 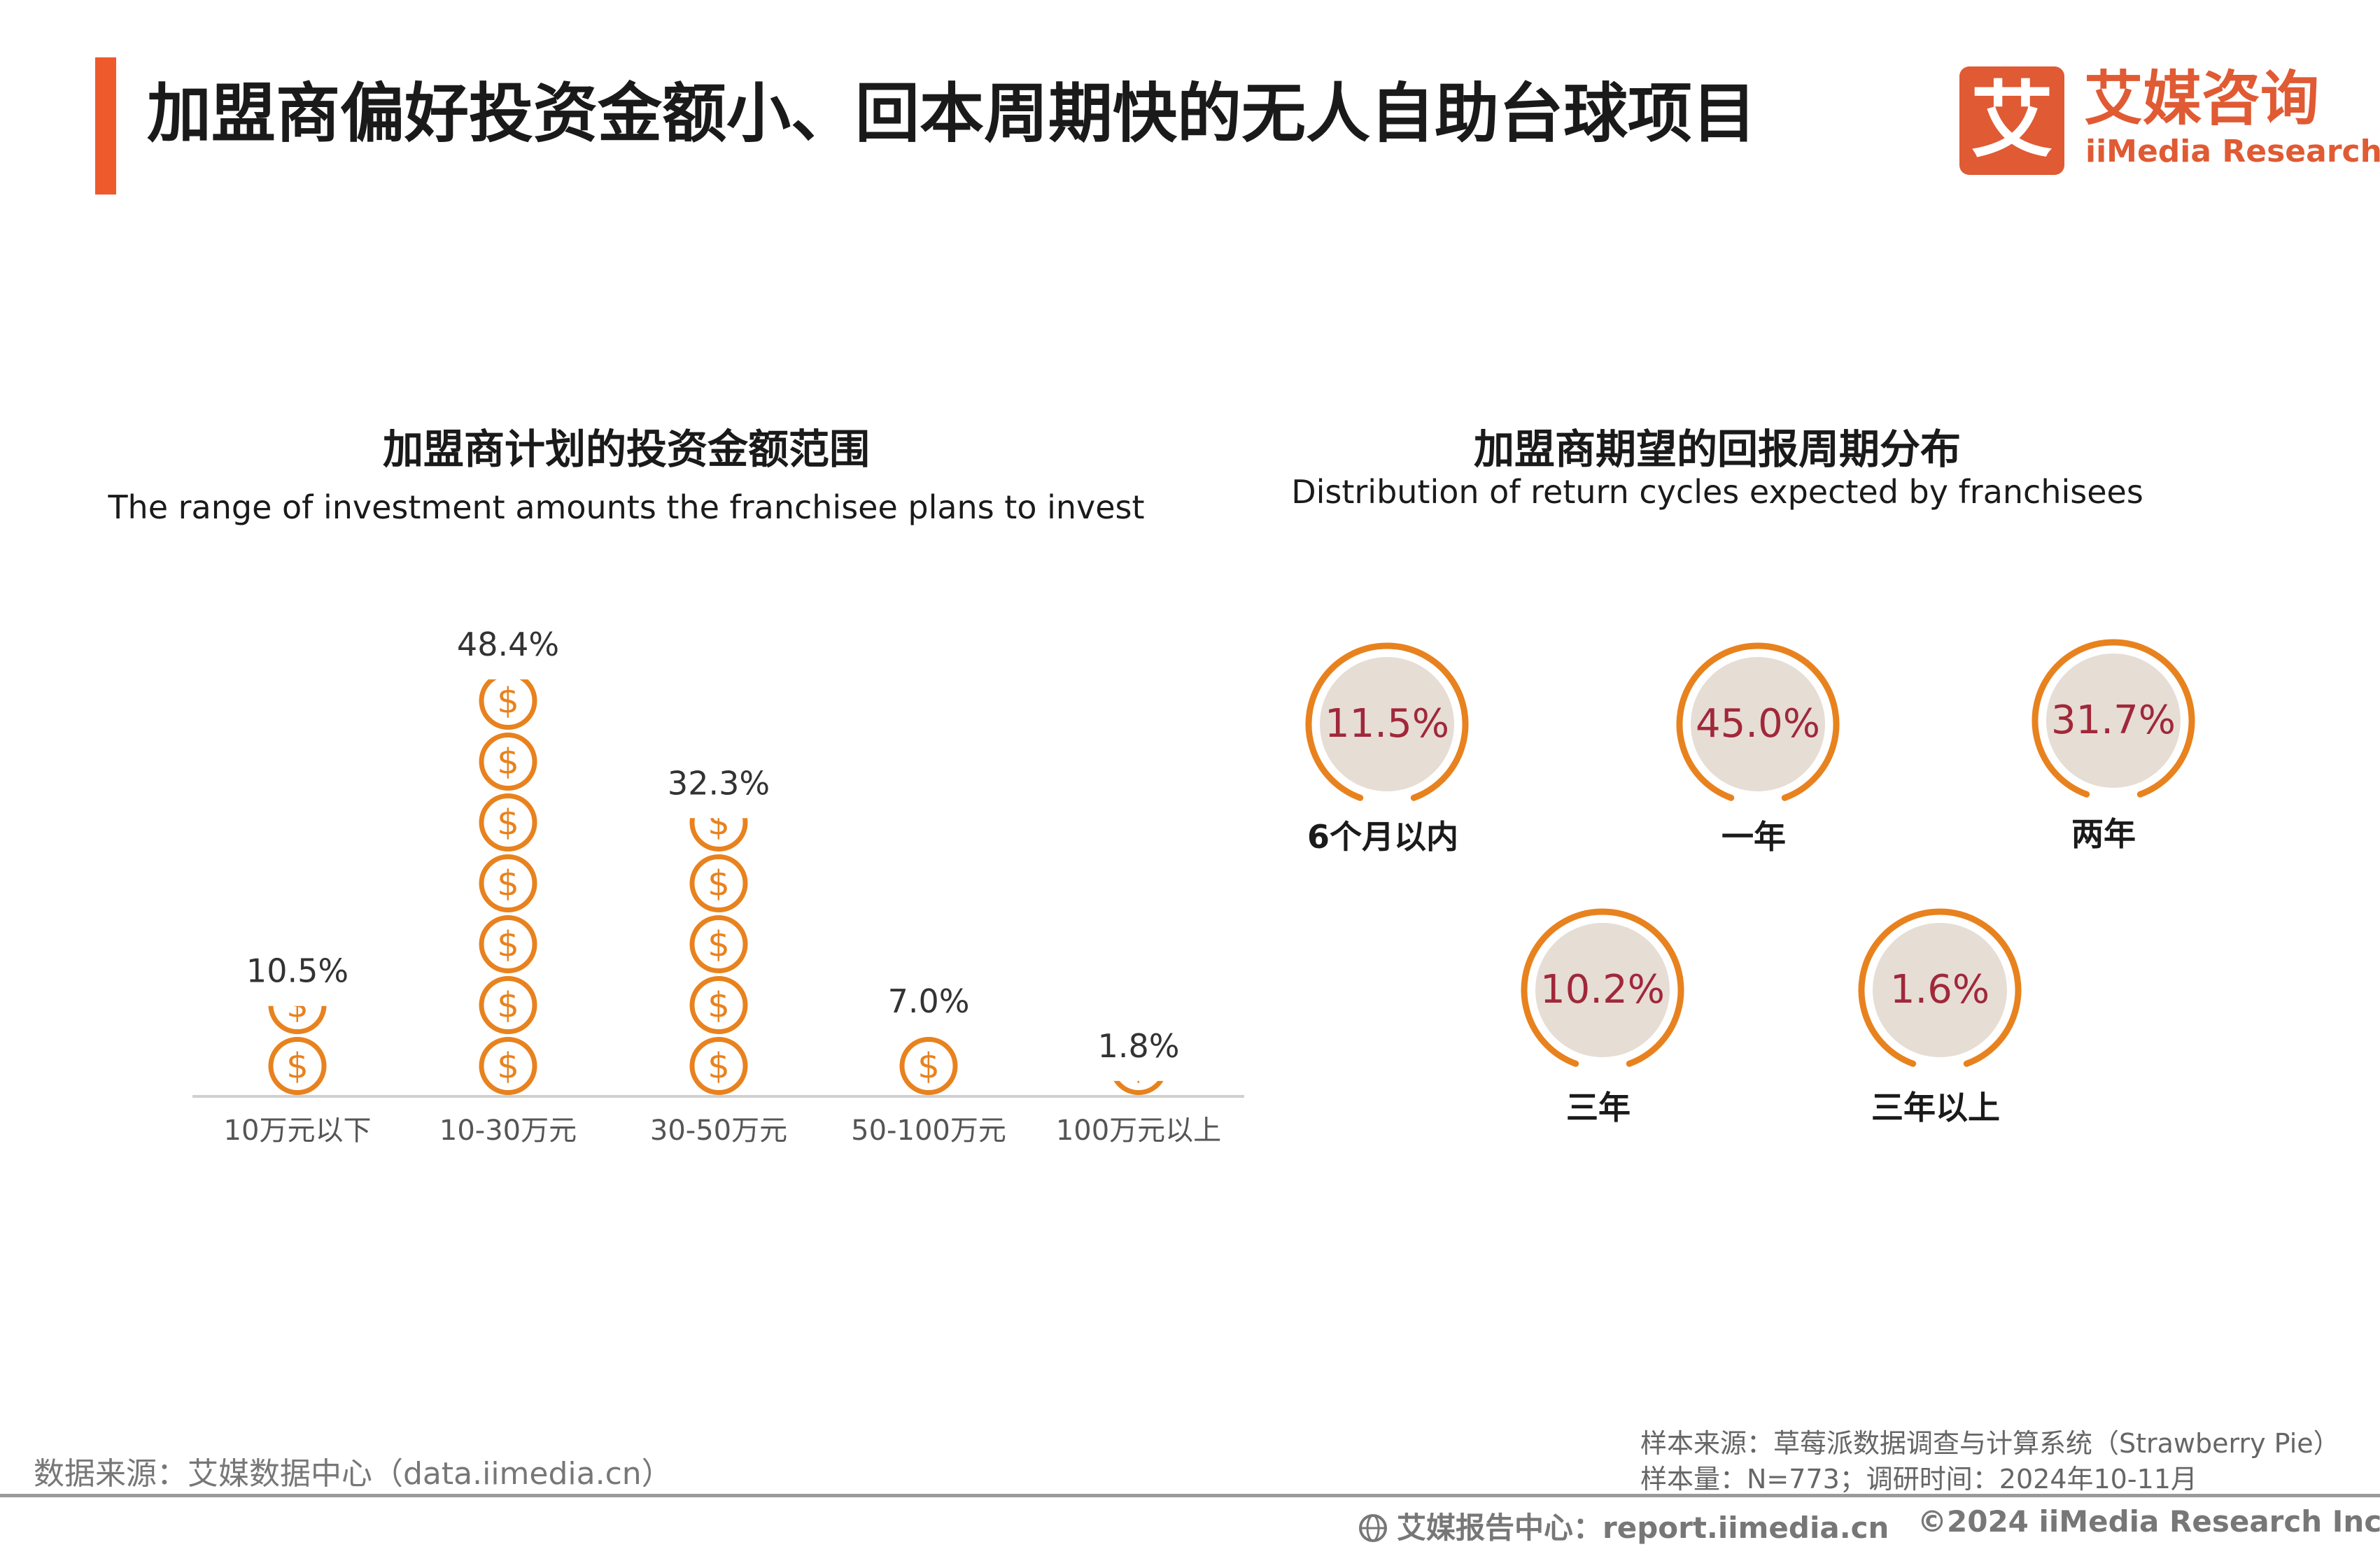 What do you see at coordinates (1717, 449) in the screenshot?
I see `ring-chart-title: 加盟商期望的回报周期分布` at bounding box center [1717, 449].